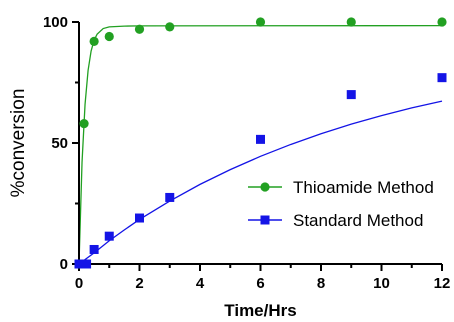 Image resolution: width=454 pixels, height=322 pixels. Describe the element at coordinates (139, 283) in the screenshot. I see `x-tick-label: 2` at that location.